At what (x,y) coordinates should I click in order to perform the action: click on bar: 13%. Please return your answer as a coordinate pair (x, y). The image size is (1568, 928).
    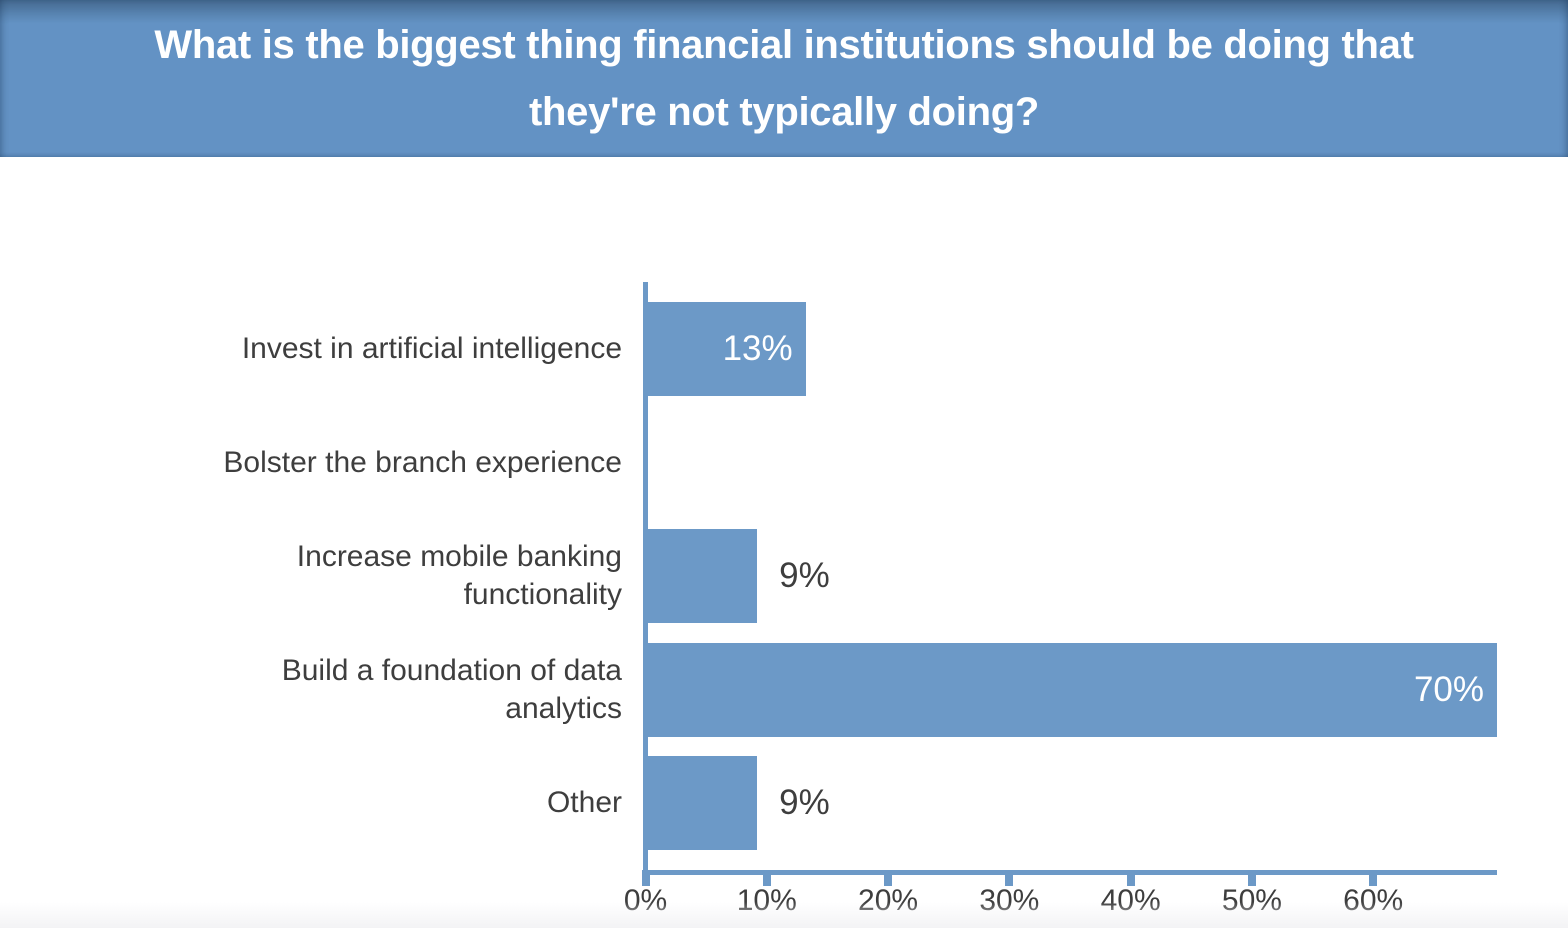
    Looking at the image, I should click on (727, 349).